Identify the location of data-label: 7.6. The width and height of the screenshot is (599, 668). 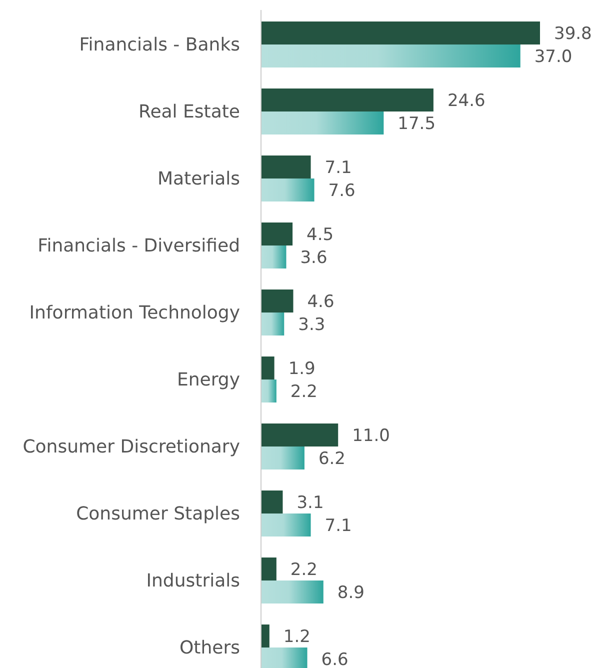
(342, 191).